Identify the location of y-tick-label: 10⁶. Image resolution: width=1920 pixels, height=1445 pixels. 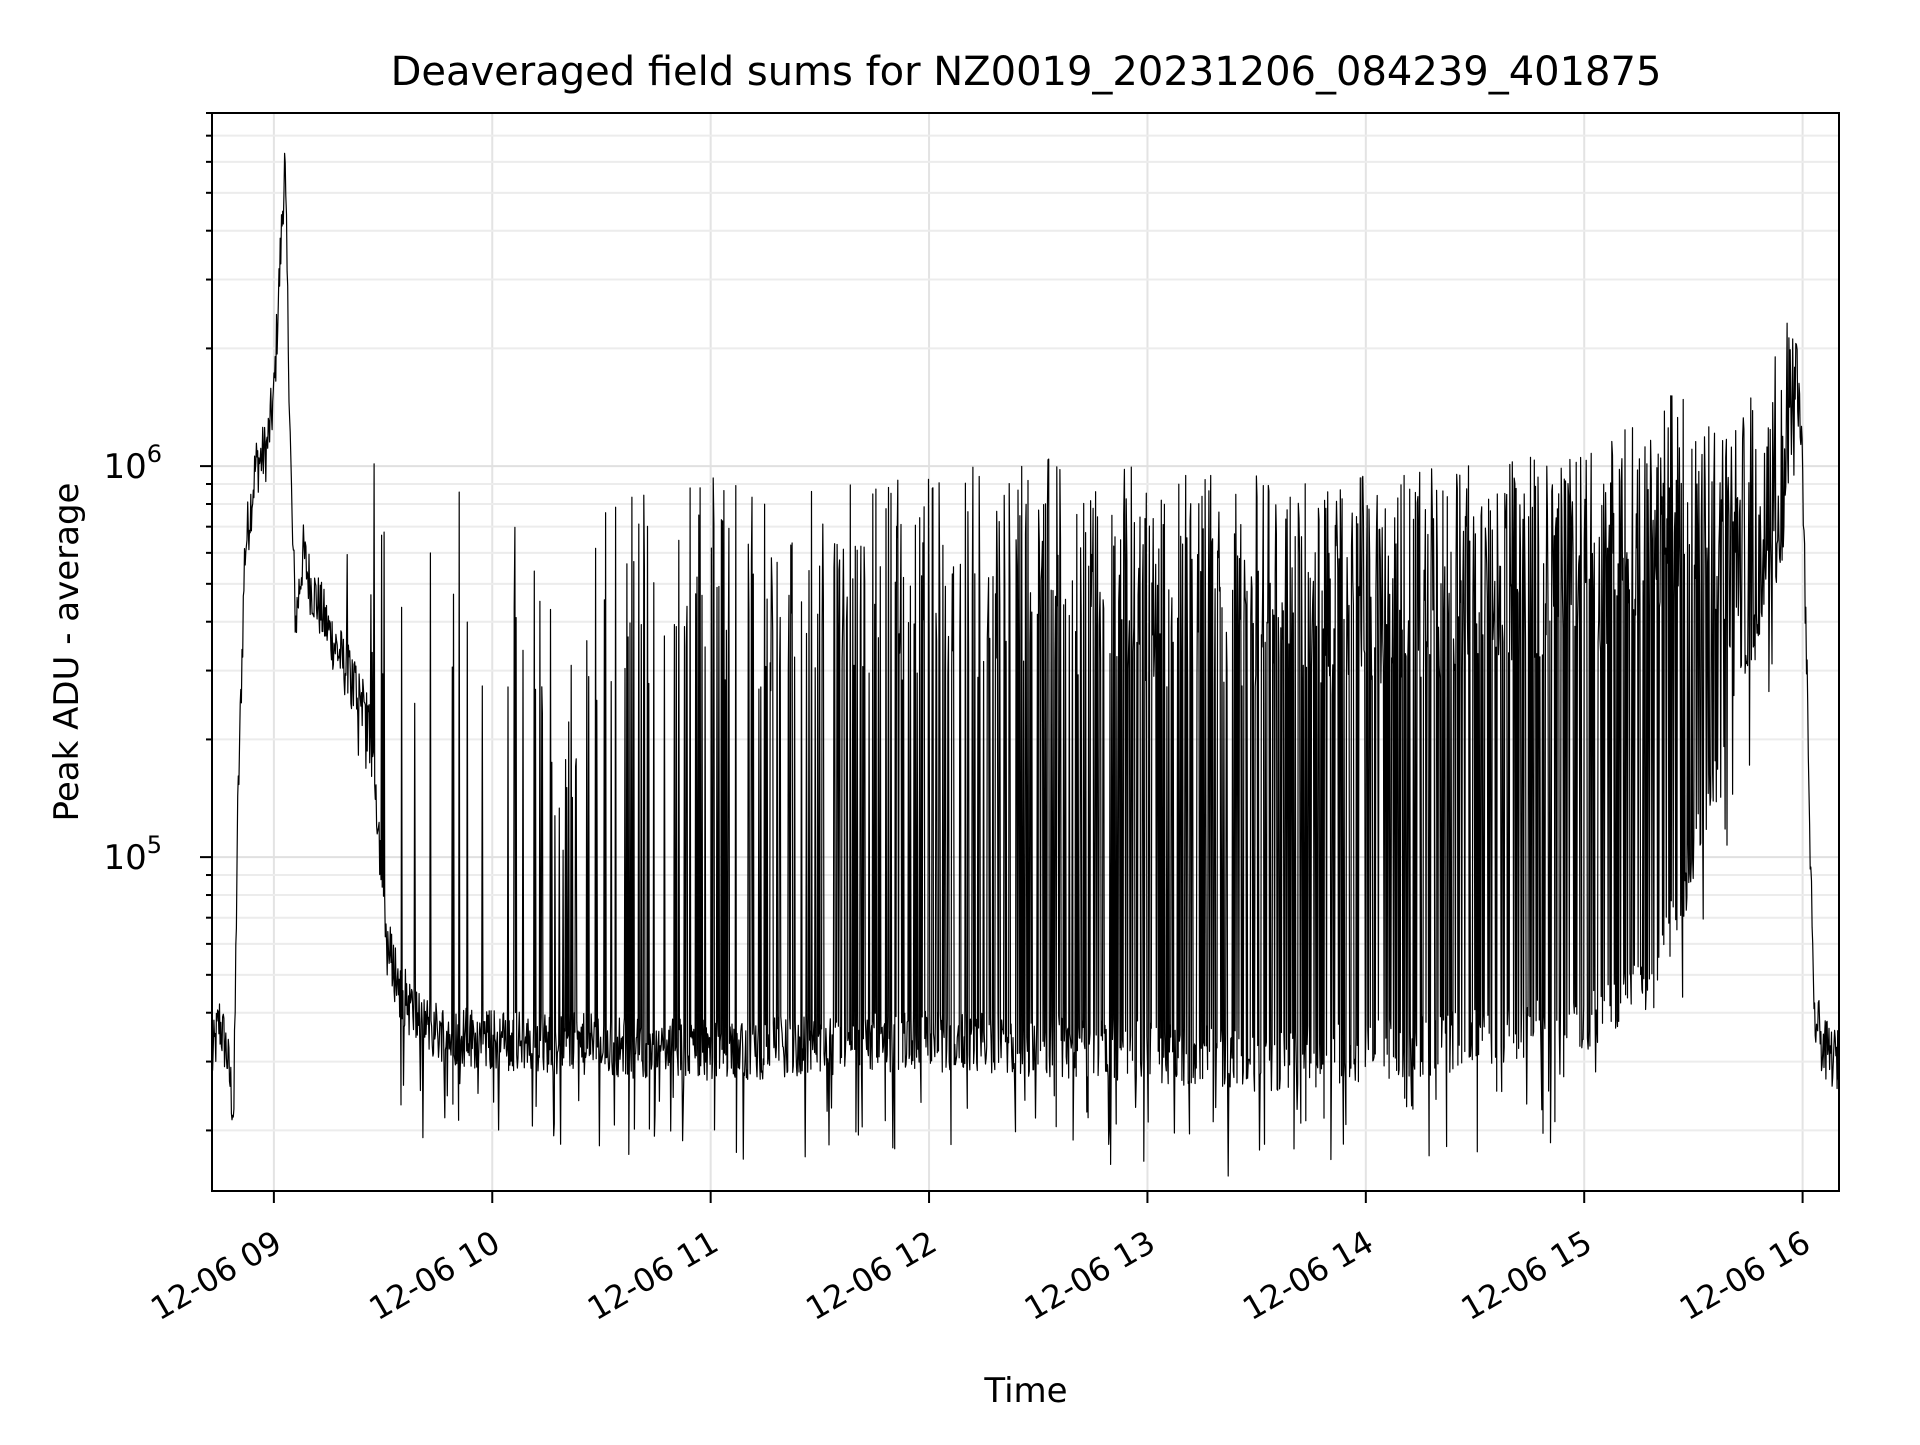
(132, 463).